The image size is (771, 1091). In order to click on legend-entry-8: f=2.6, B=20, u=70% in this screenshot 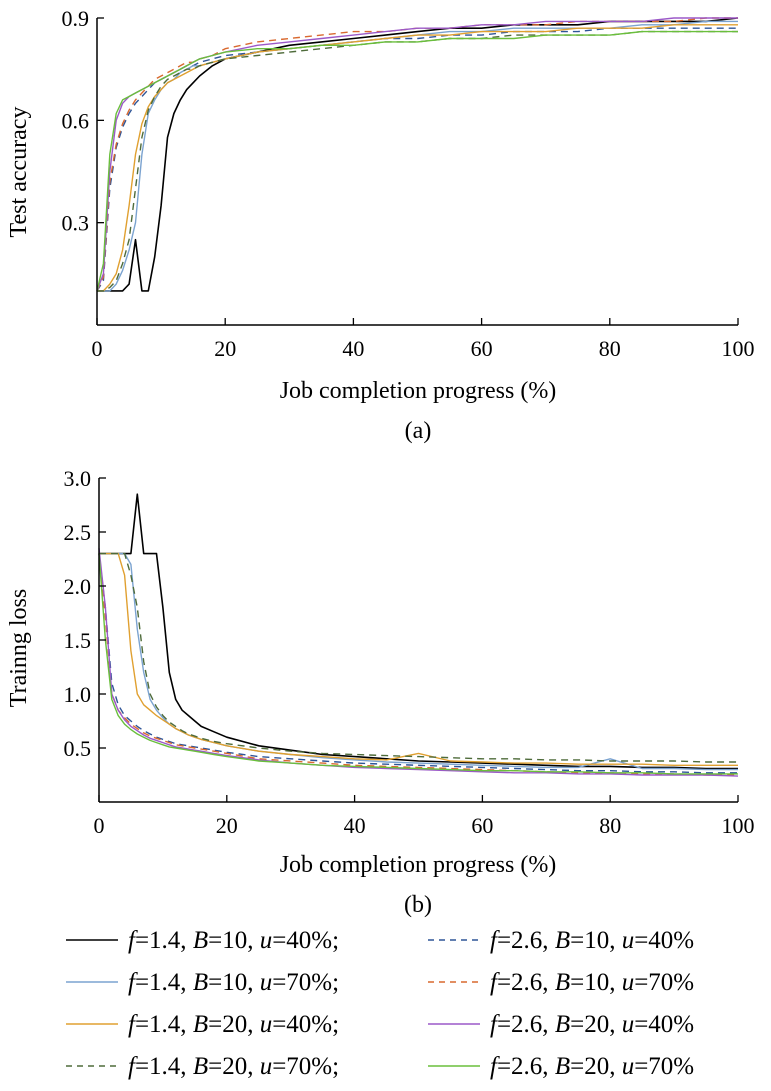, I will do `click(592, 1066)`.